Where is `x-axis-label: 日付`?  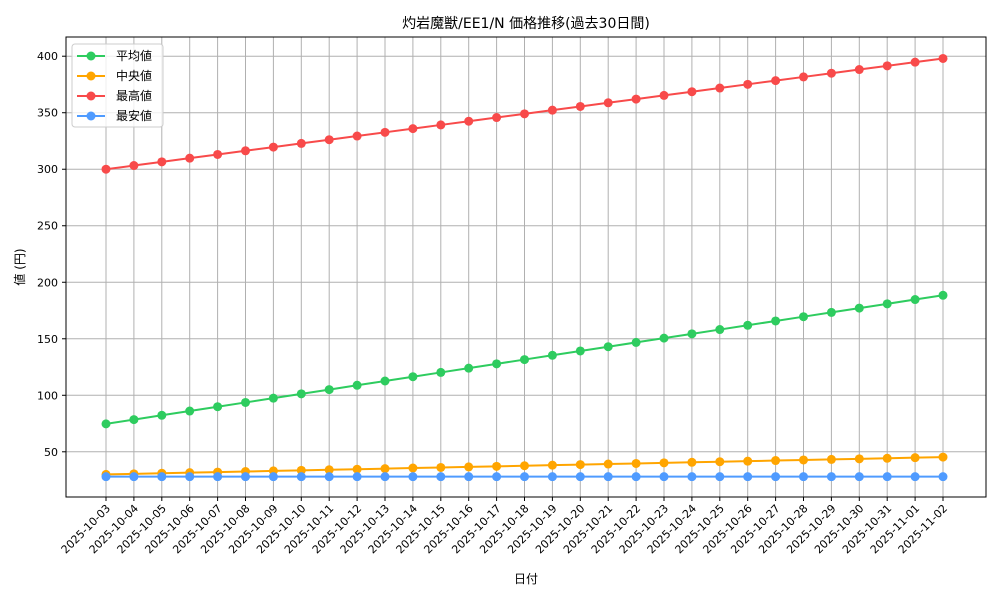
x-axis-label: 日付 is located at coordinates (526, 579).